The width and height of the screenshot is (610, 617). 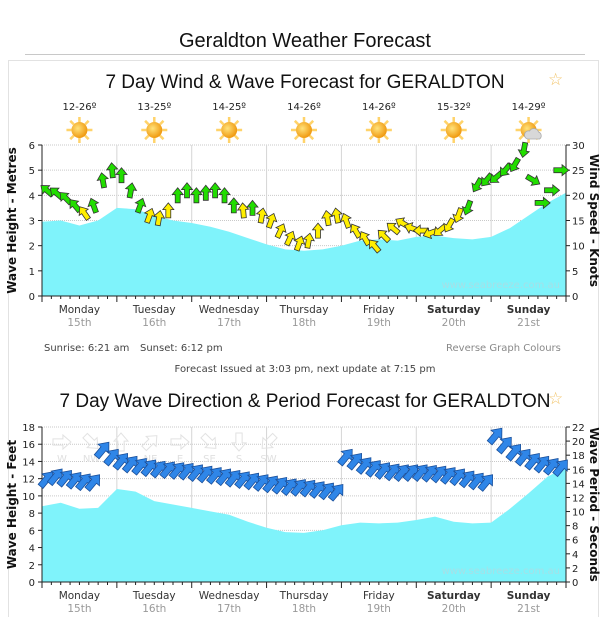 I want to click on temperature-range: 14-26º, so click(x=379, y=107).